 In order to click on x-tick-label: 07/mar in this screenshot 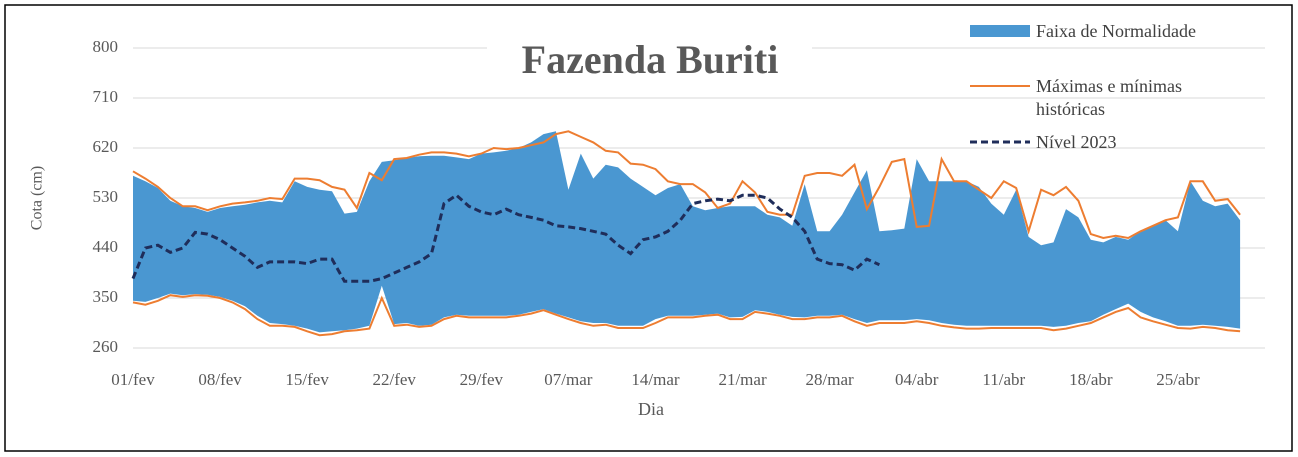, I will do `click(568, 379)`.